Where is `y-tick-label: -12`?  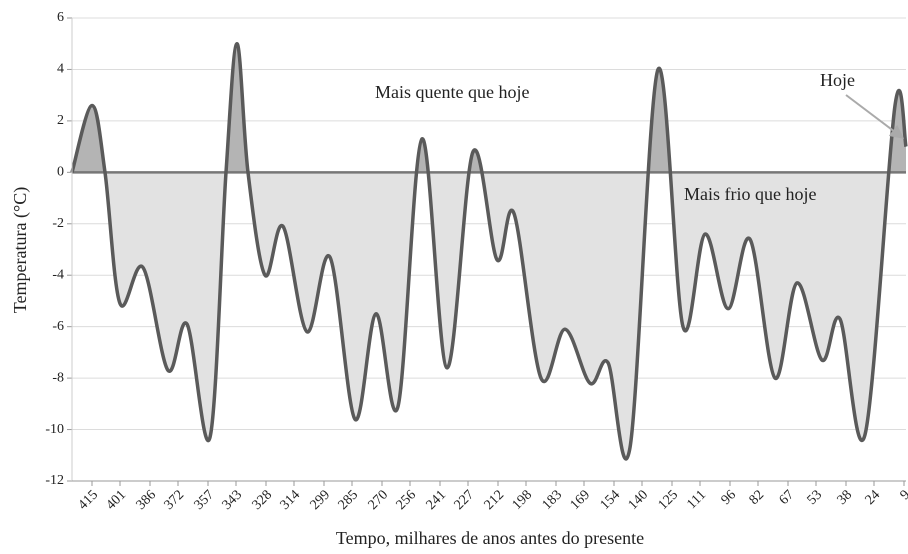
y-tick-label: -12 is located at coordinates (54, 480).